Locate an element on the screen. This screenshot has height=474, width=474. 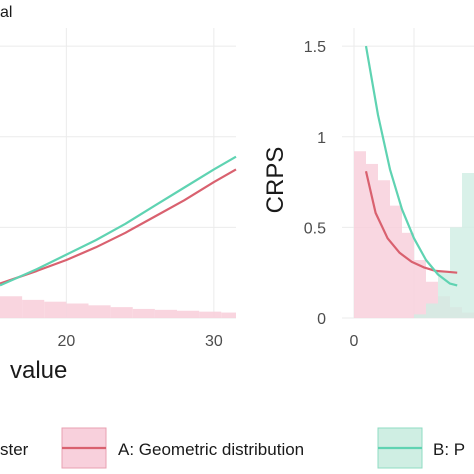
right-y-tick-label: 1.5 is located at coordinates (315, 47).